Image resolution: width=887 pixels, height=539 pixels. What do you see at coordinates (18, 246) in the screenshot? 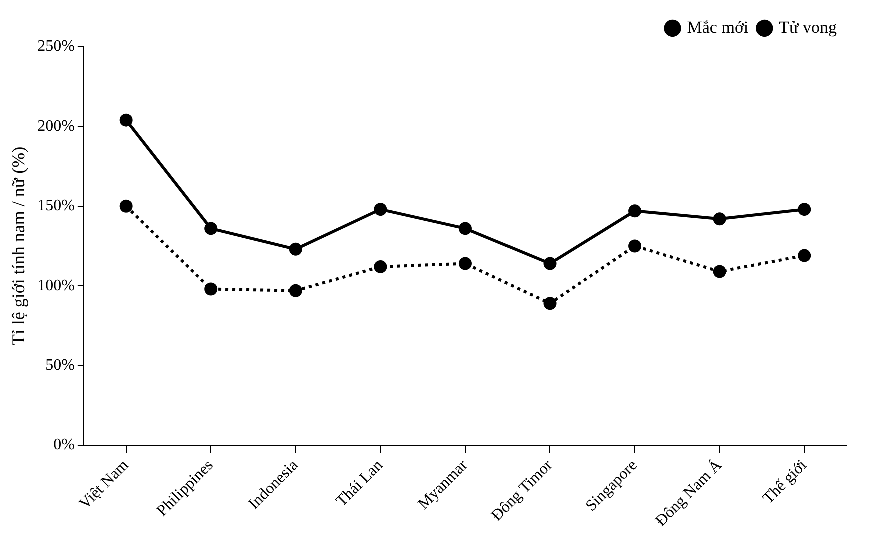
I see `y-axis-title: Tỉ lệ giới tính nam / nữ (%)` at bounding box center [18, 246].